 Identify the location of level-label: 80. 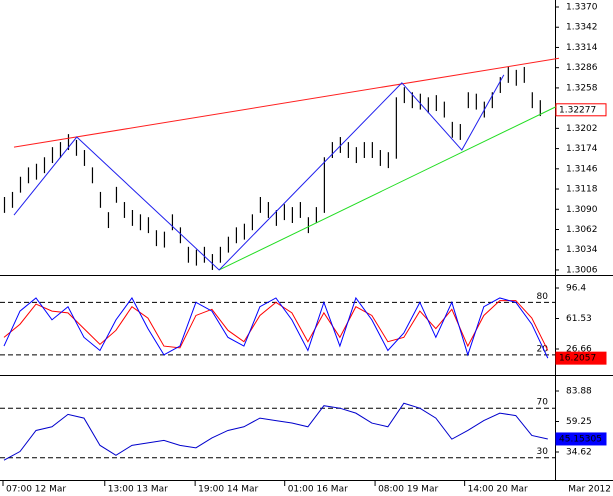
(543, 297).